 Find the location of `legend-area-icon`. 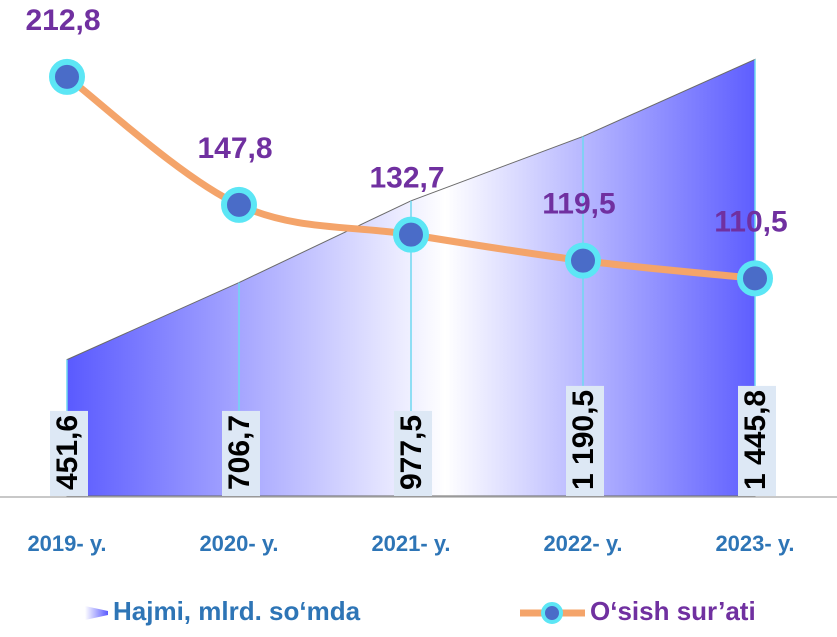

legend-area-icon is located at coordinates (96, 613).